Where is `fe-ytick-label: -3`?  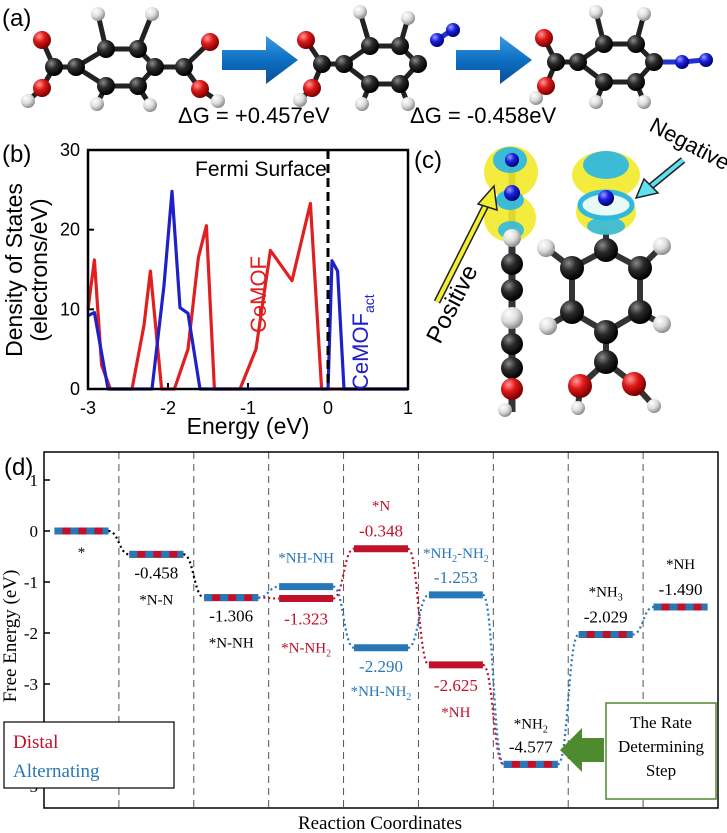 fe-ytick-label: -3 is located at coordinates (31, 684).